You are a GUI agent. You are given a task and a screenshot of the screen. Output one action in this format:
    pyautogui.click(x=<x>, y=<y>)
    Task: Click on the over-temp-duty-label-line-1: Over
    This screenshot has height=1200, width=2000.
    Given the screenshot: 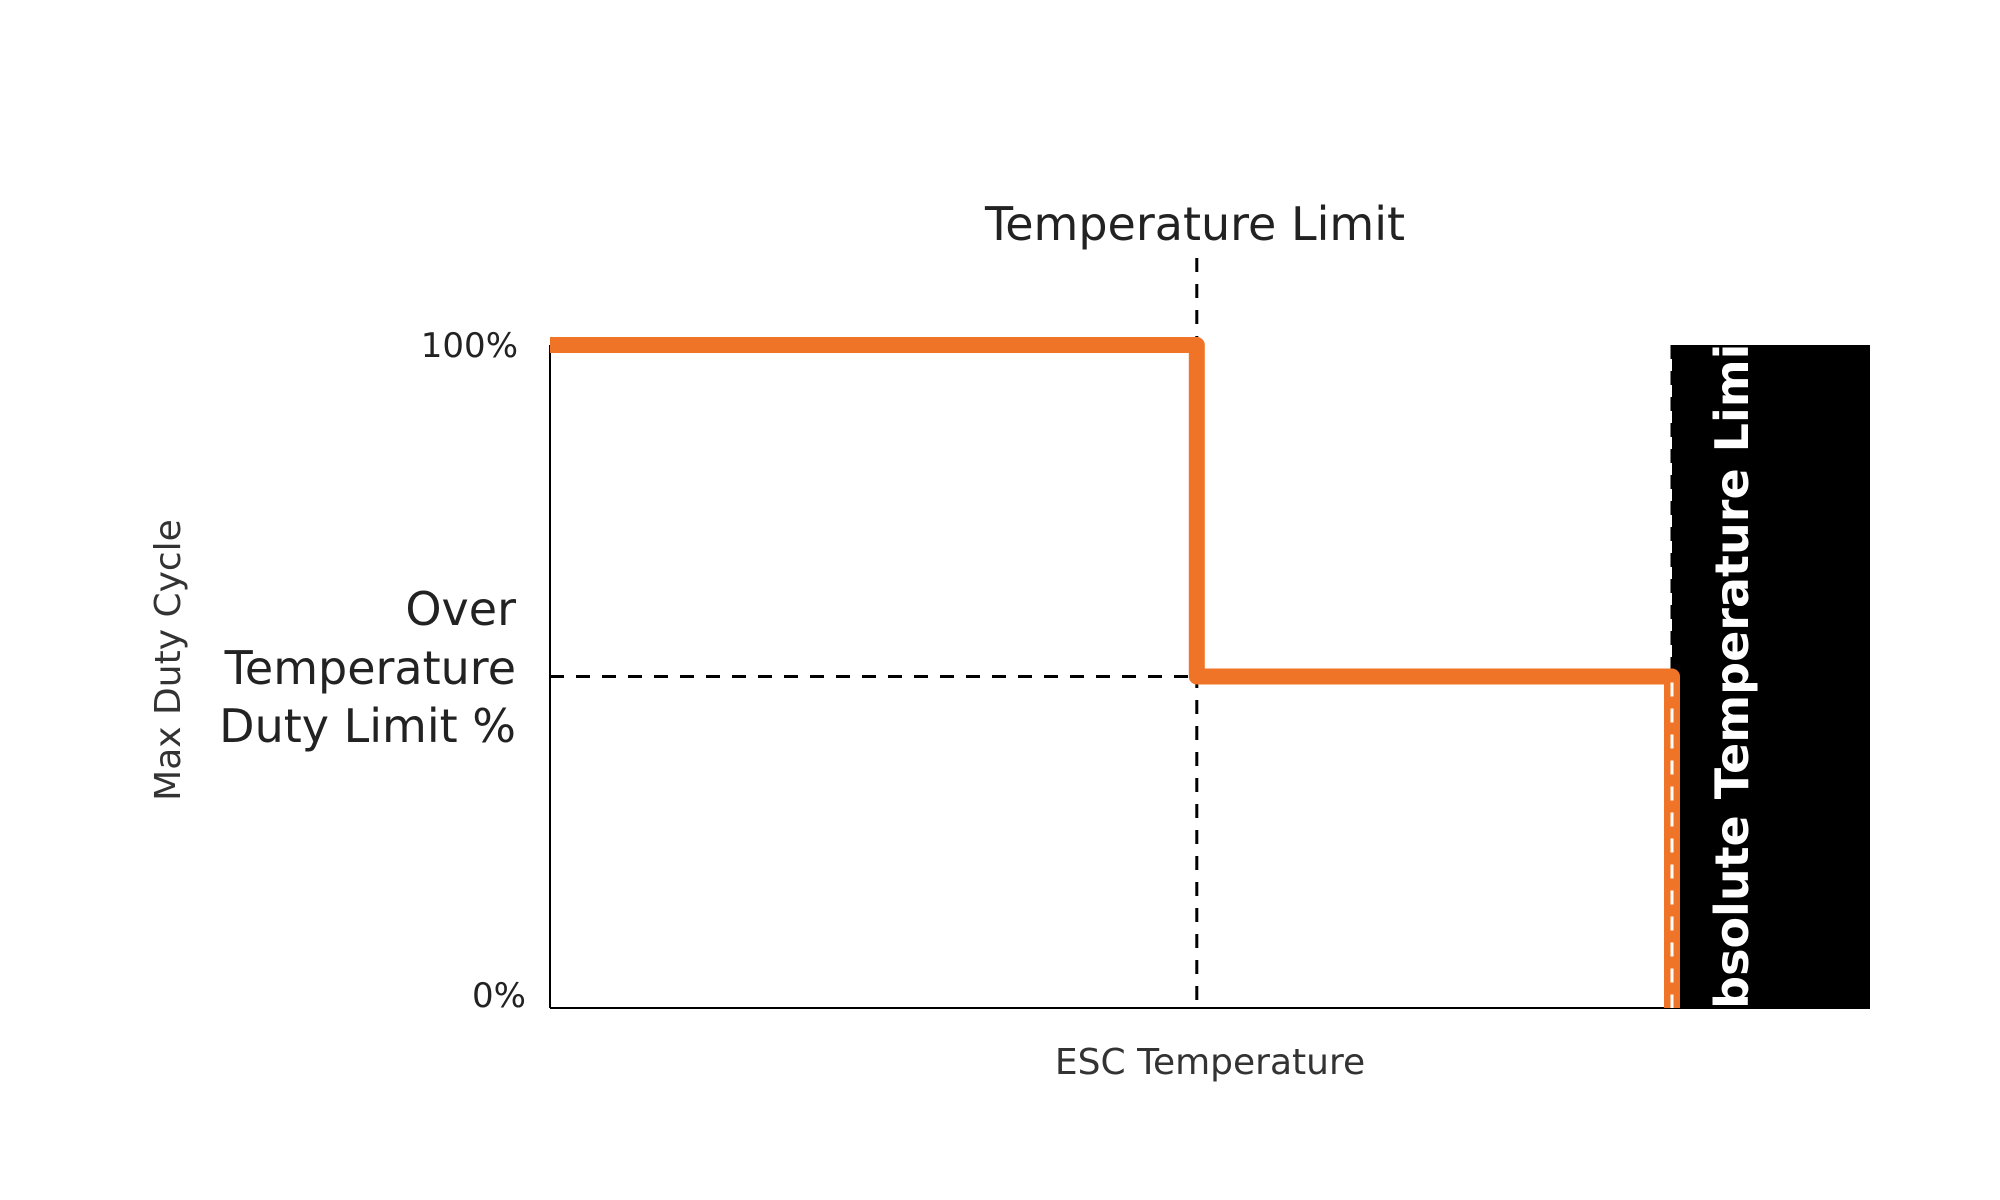 What is the action you would take?
    pyautogui.click(x=460, y=609)
    